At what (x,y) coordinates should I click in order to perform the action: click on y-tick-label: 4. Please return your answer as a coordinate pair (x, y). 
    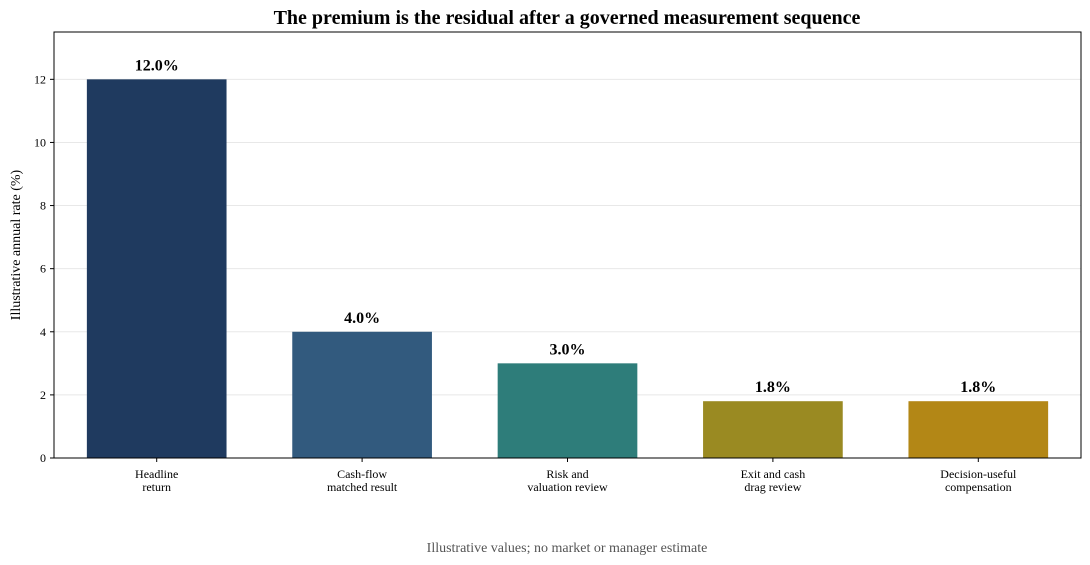
    Looking at the image, I should click on (43, 332).